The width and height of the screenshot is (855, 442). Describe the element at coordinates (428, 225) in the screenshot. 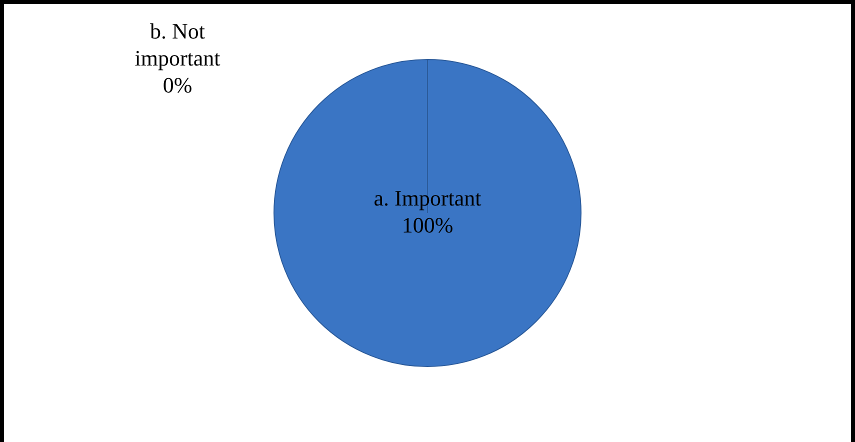

I see `data-label: 100%` at that location.